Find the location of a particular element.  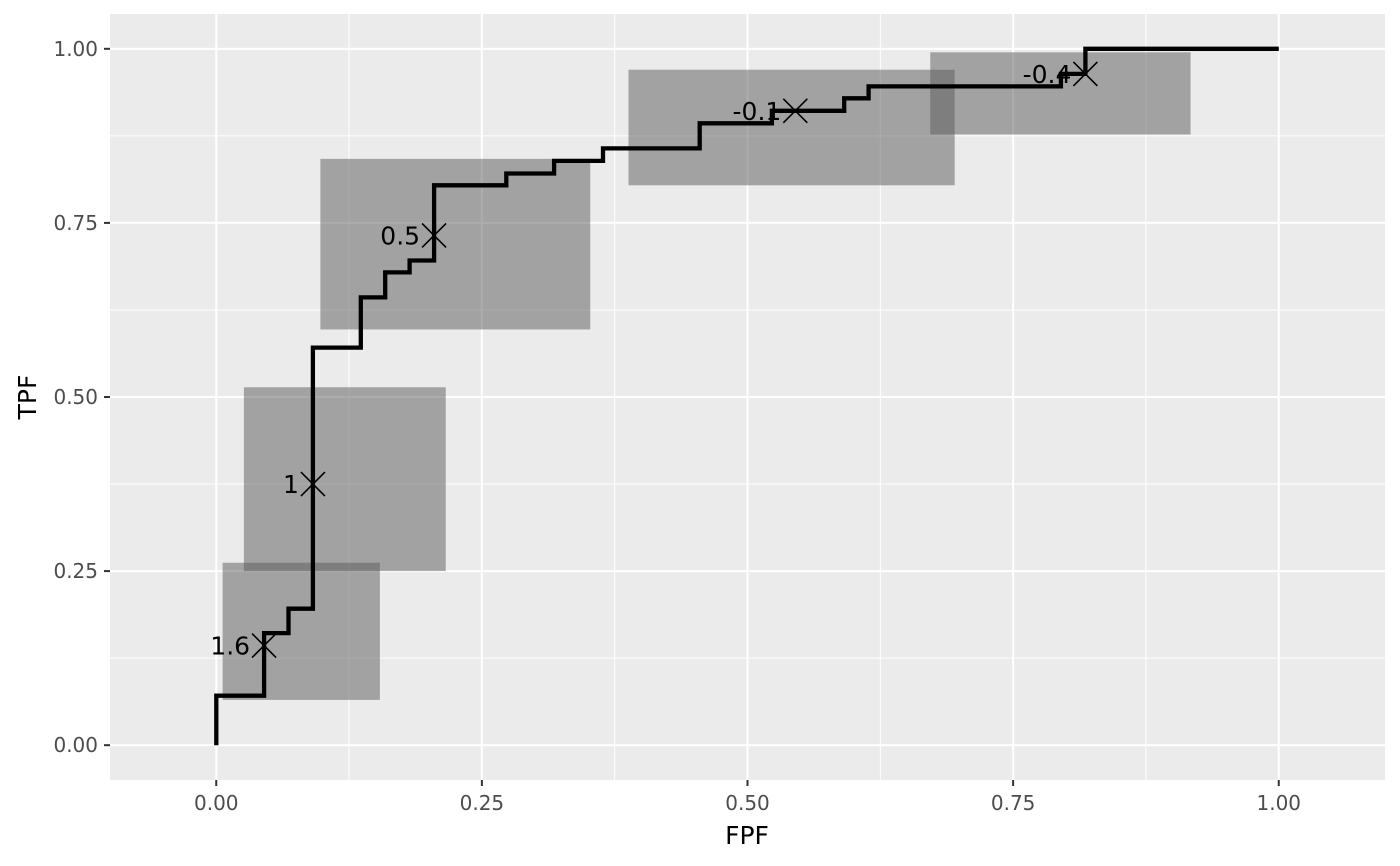

x-axis-title: FPF is located at coordinates (747, 835).